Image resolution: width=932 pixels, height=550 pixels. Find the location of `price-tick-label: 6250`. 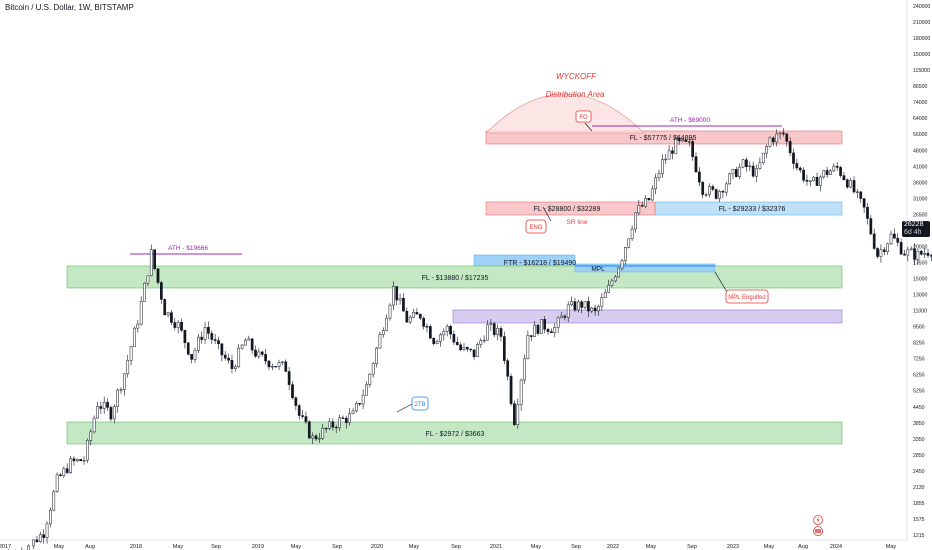

price-tick-label: 6250 is located at coordinates (919, 376).